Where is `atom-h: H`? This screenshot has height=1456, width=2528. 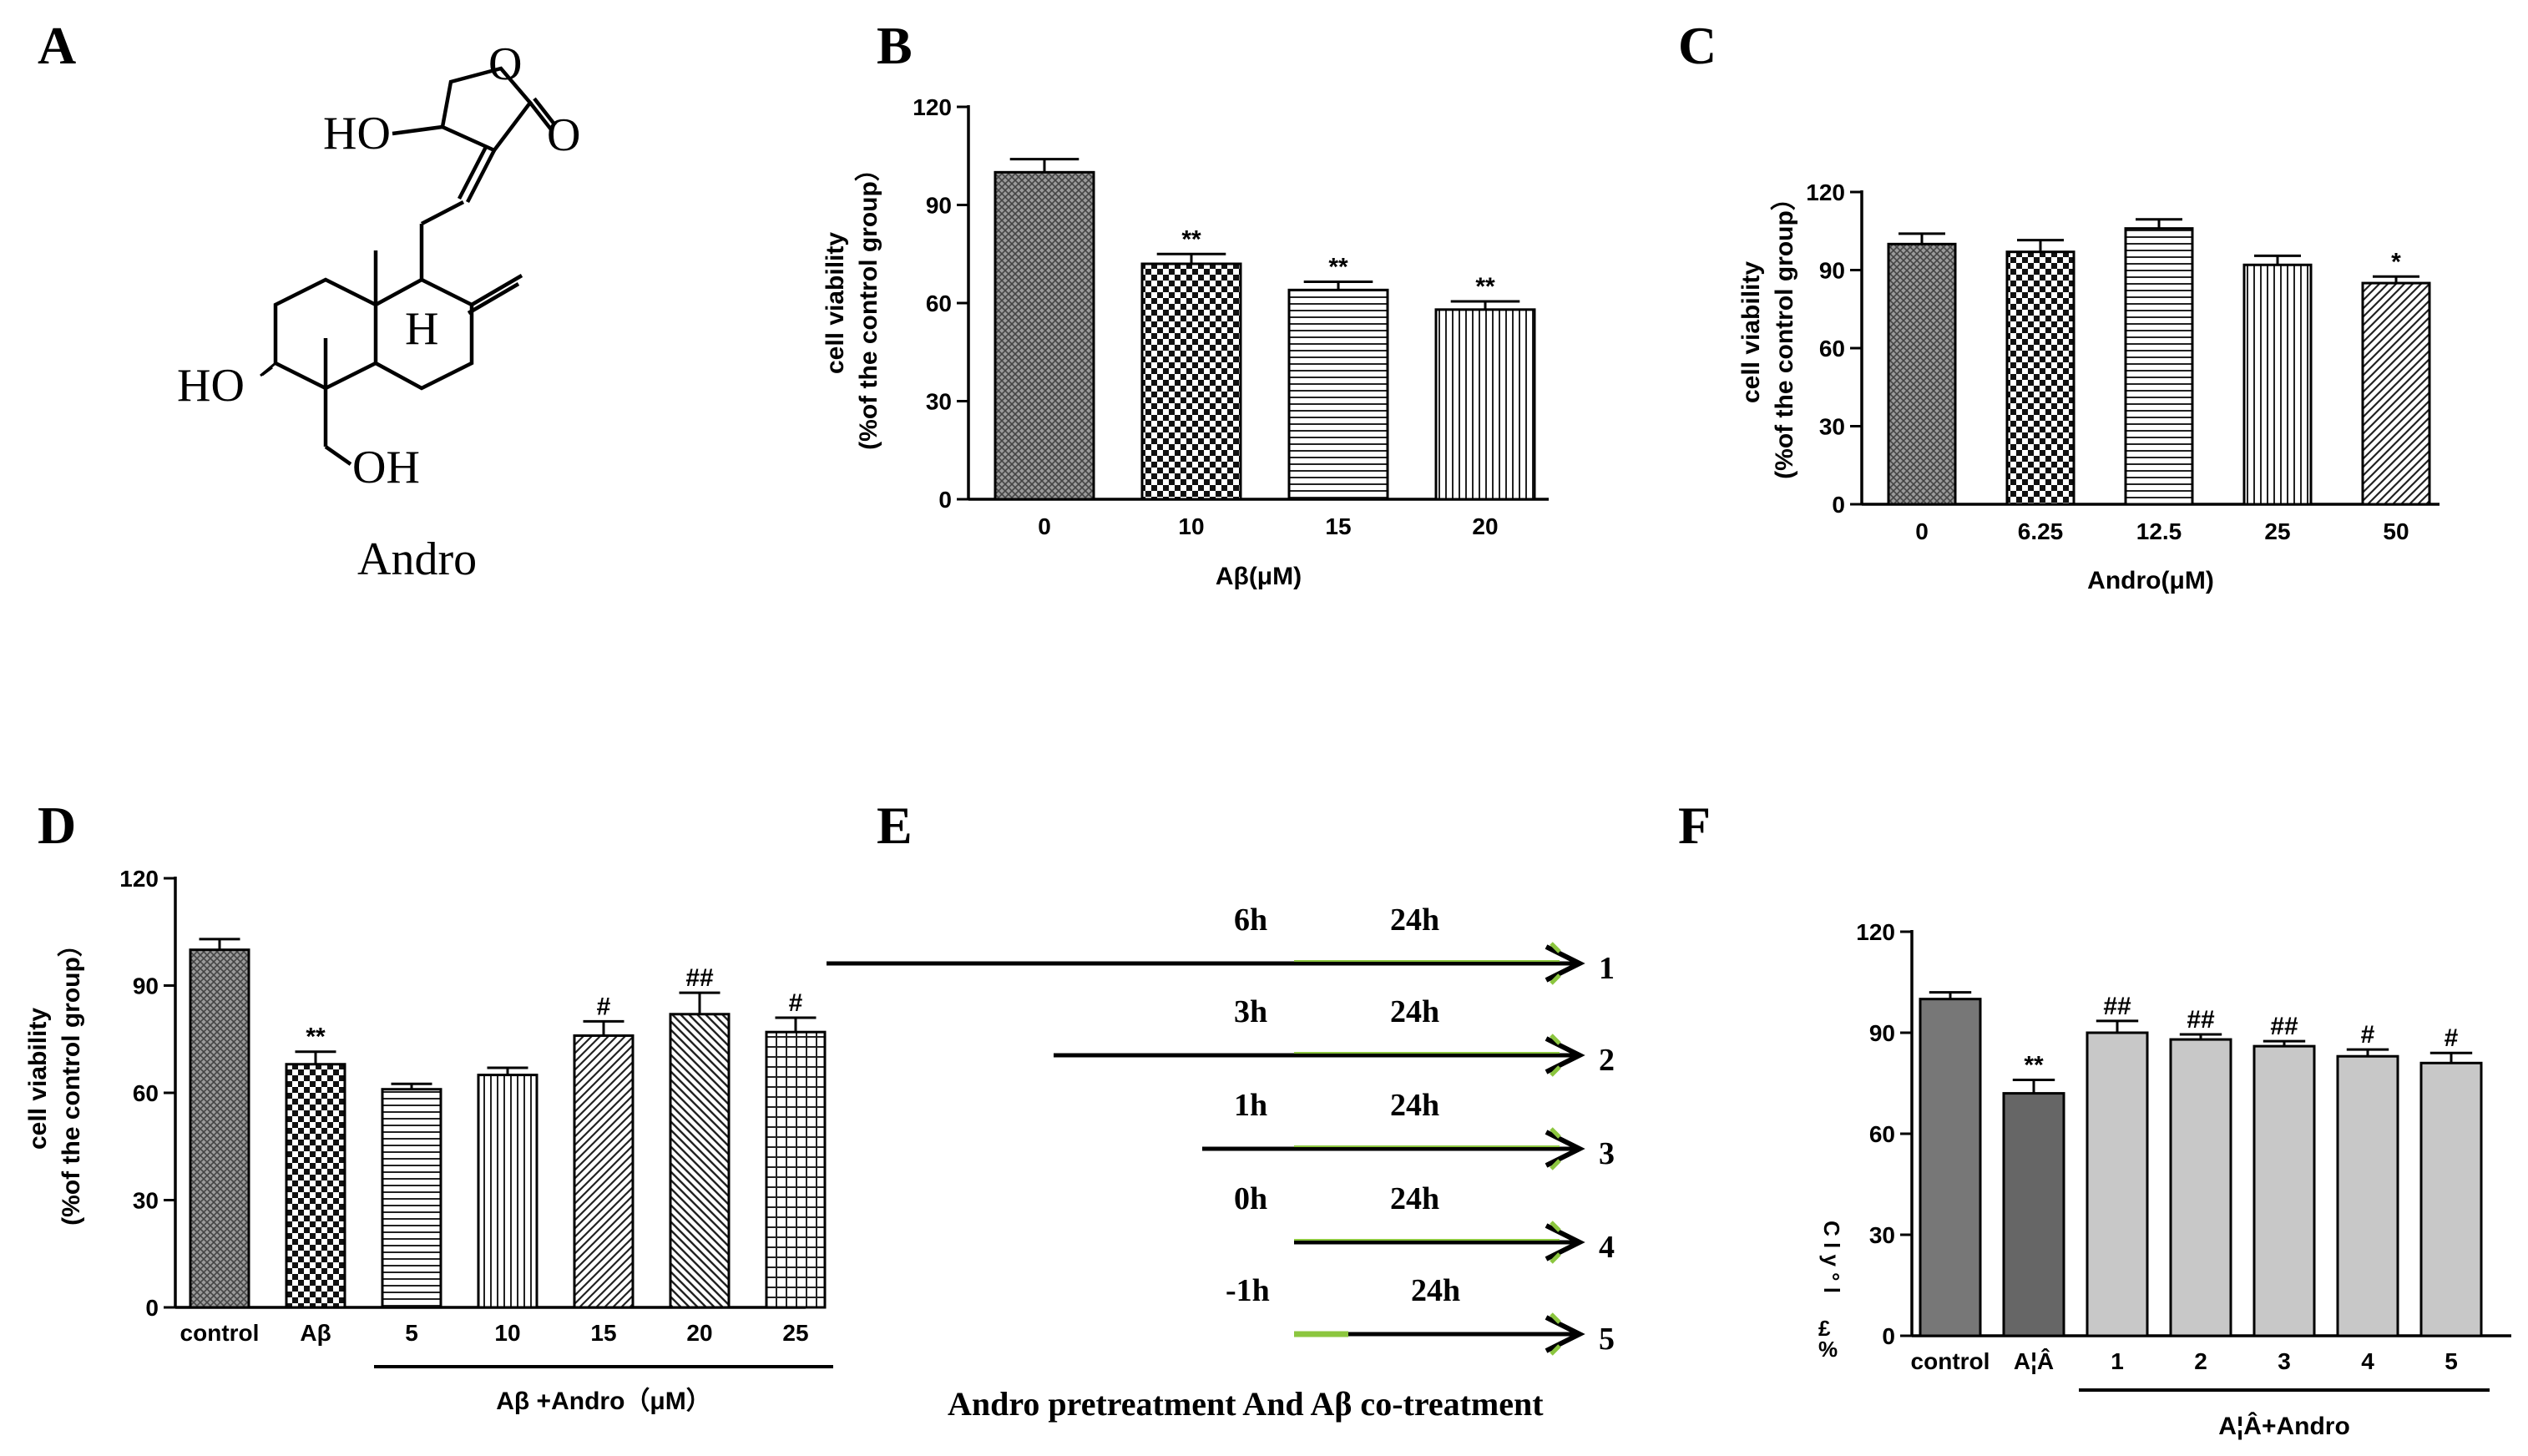
atom-h: H is located at coordinates (421, 329).